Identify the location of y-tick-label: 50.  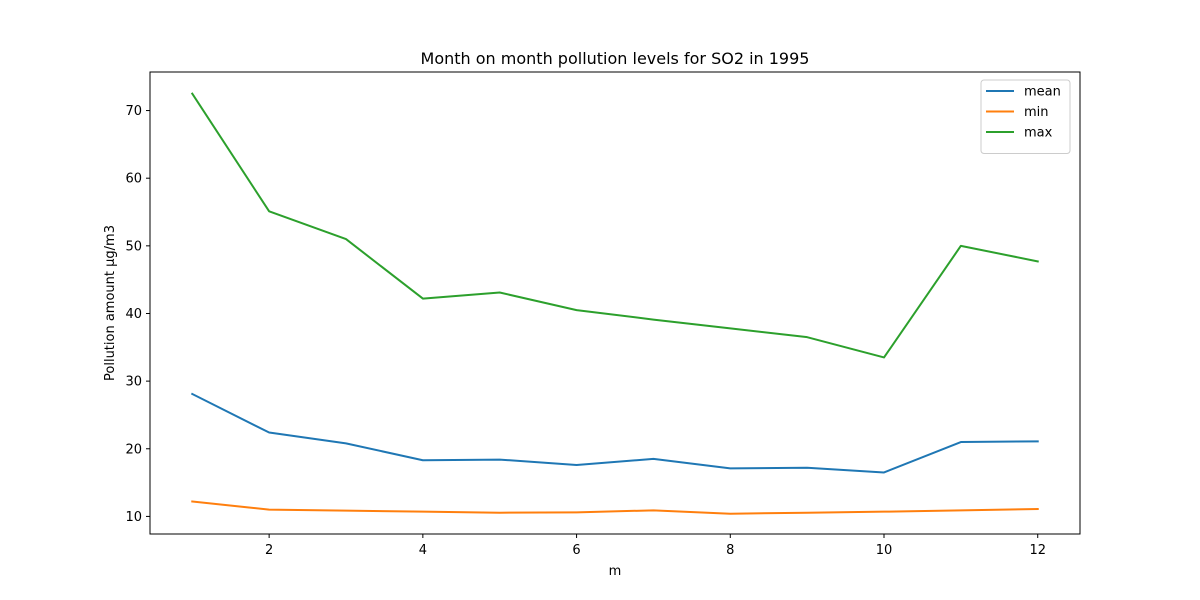
(133, 246).